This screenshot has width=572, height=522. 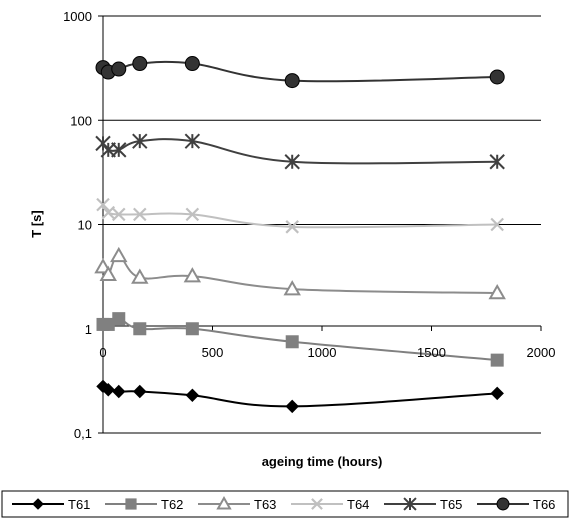 I want to click on legend-label: T63, so click(x=265, y=504).